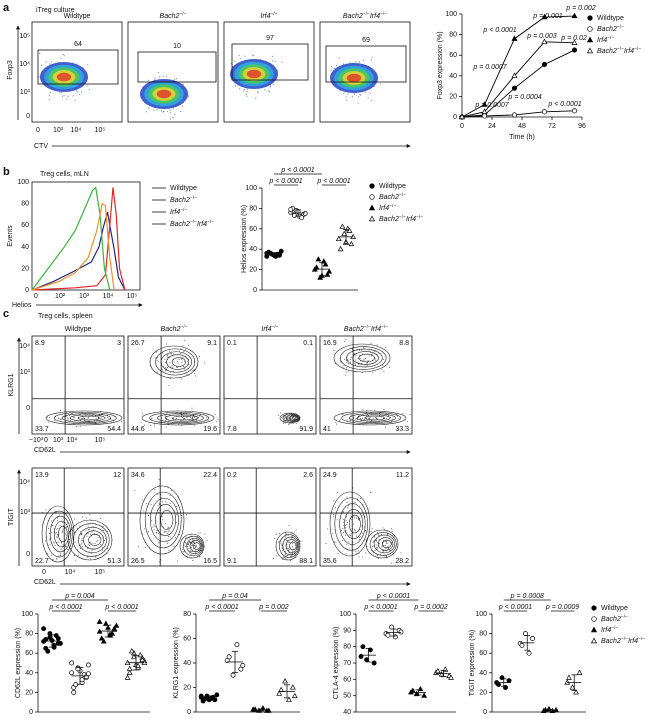 Image resolution: width=650 pixels, height=724 pixels. I want to click on p-value: p = 0.0007, so click(489, 67).